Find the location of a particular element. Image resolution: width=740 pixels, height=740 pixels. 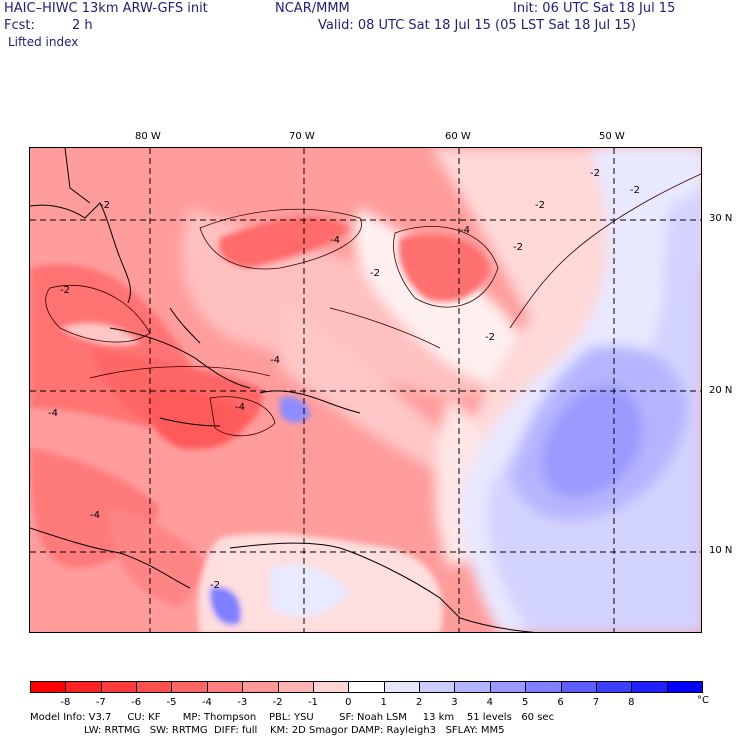

model-title: HAIC–HIWC 13km ARW-GFS init is located at coordinates (106, 8).